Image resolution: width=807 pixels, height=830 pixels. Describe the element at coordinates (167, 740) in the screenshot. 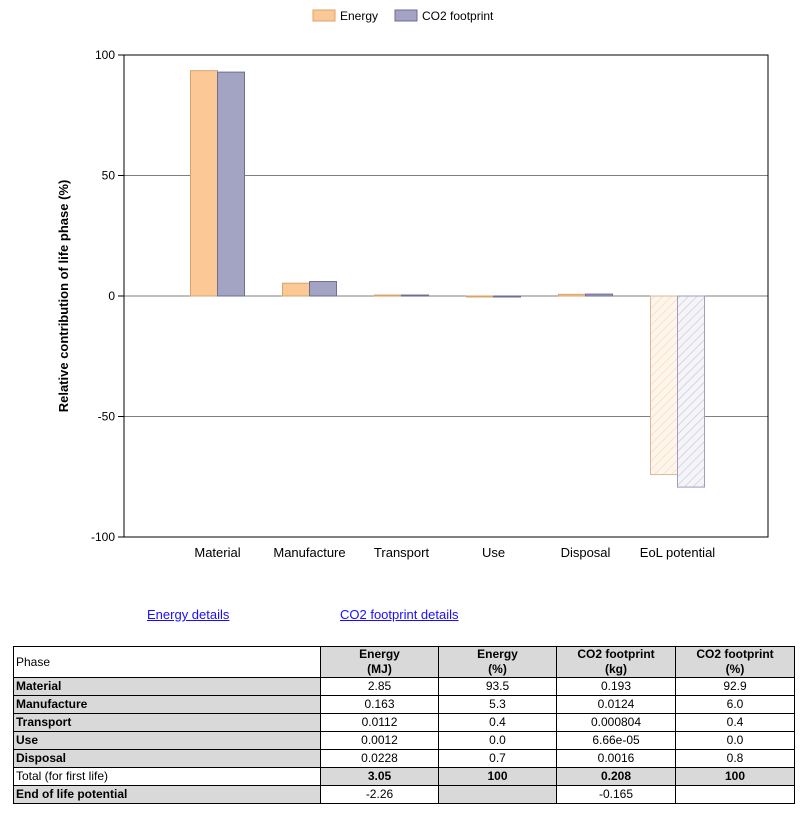

I see `row-phase-label: Use` at that location.